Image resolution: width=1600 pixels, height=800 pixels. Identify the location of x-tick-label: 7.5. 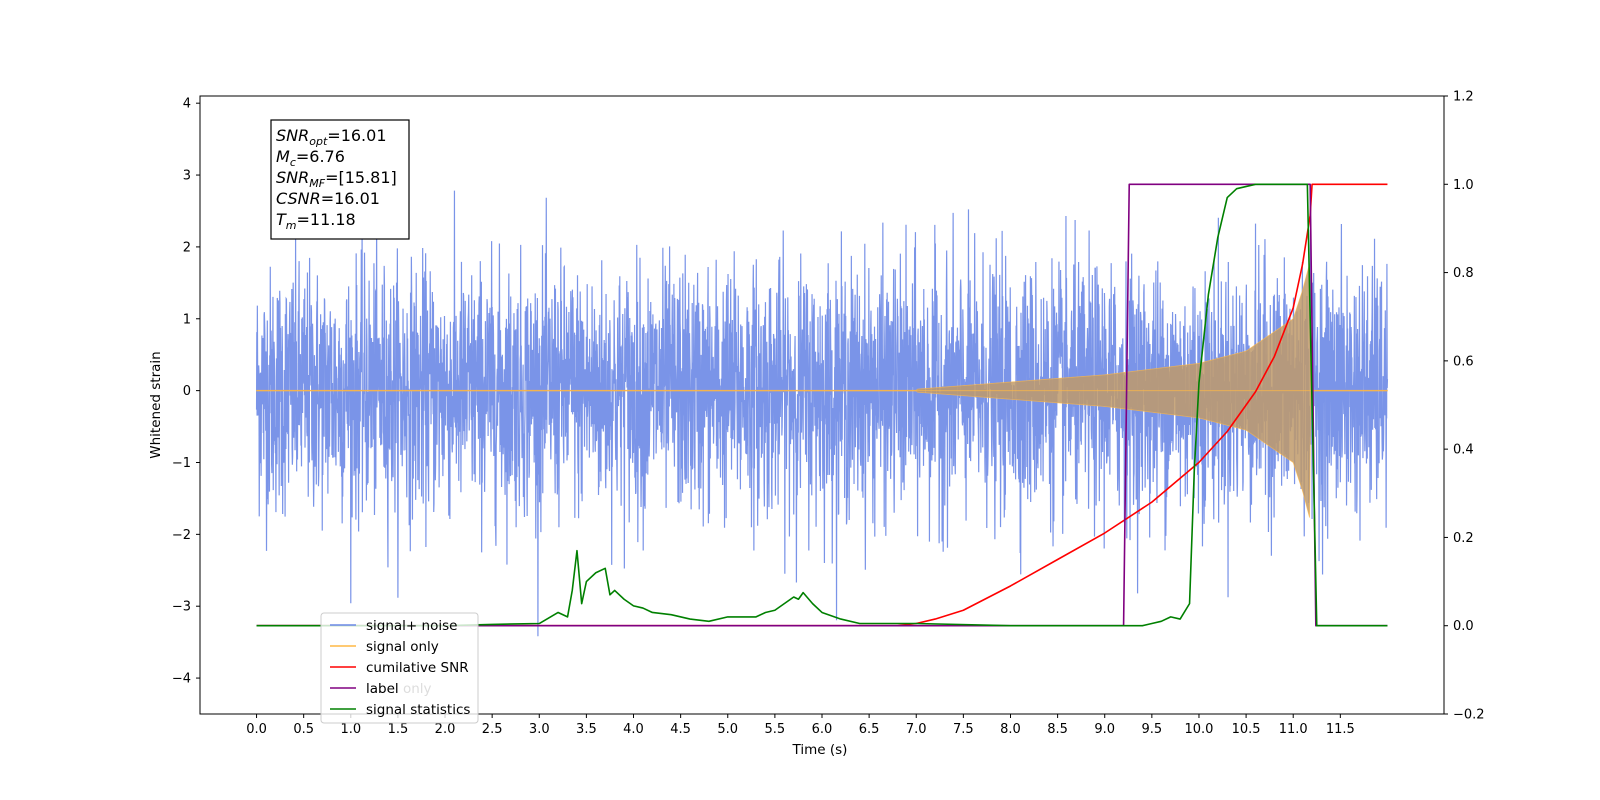
(963, 729).